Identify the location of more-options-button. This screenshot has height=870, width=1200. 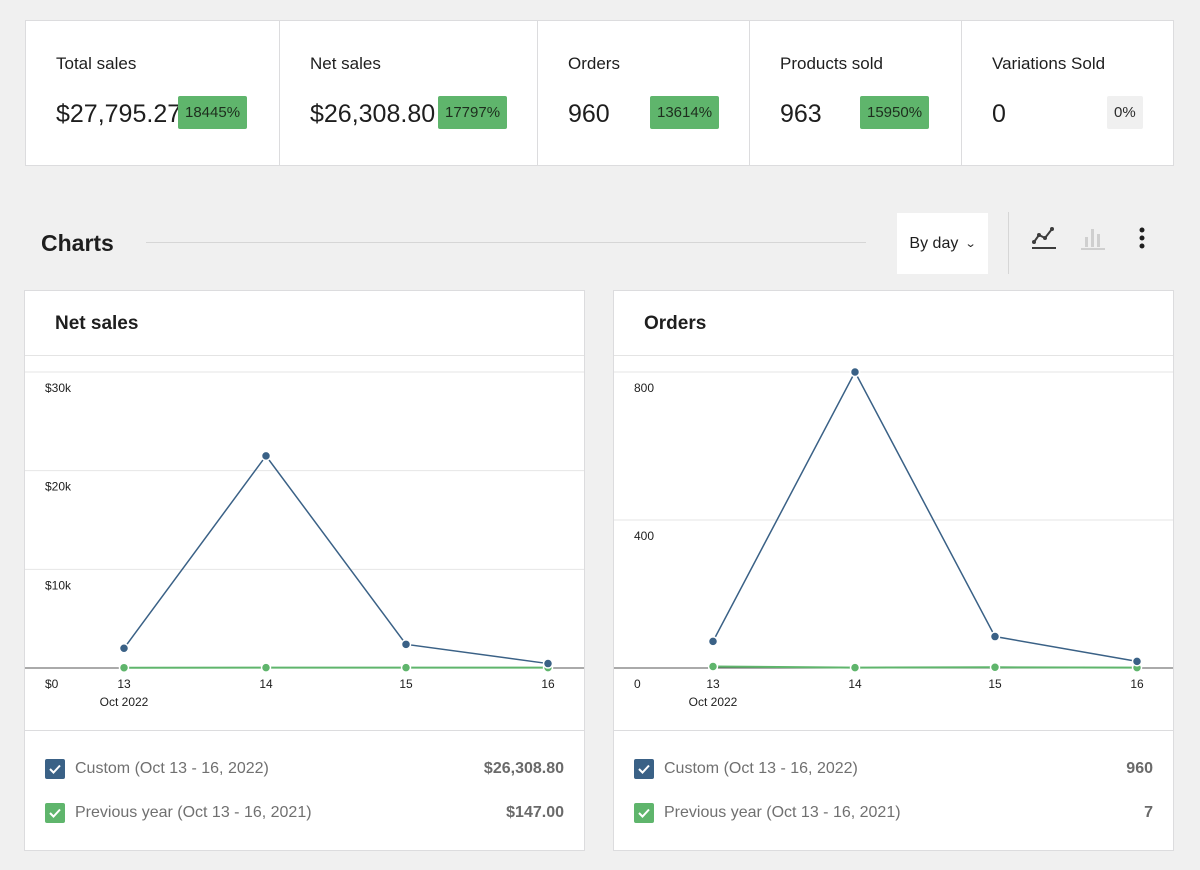
(1142, 238).